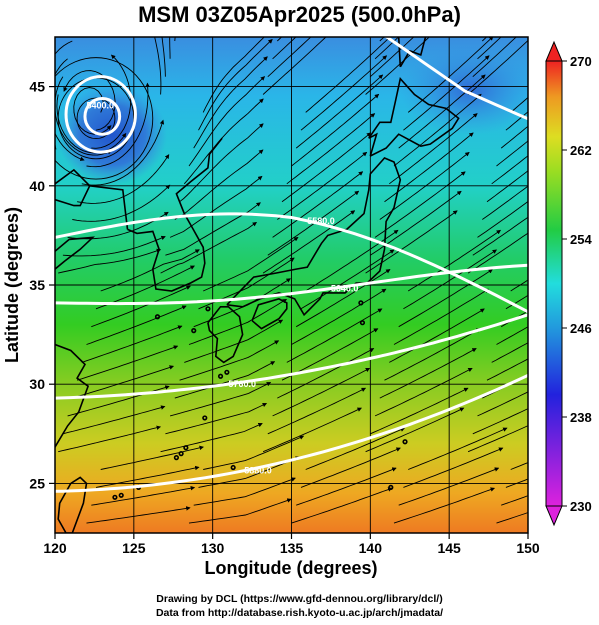 The image size is (599, 625). Describe the element at coordinates (345, 289) in the screenshot. I see `contour-label: 5640.0` at that location.